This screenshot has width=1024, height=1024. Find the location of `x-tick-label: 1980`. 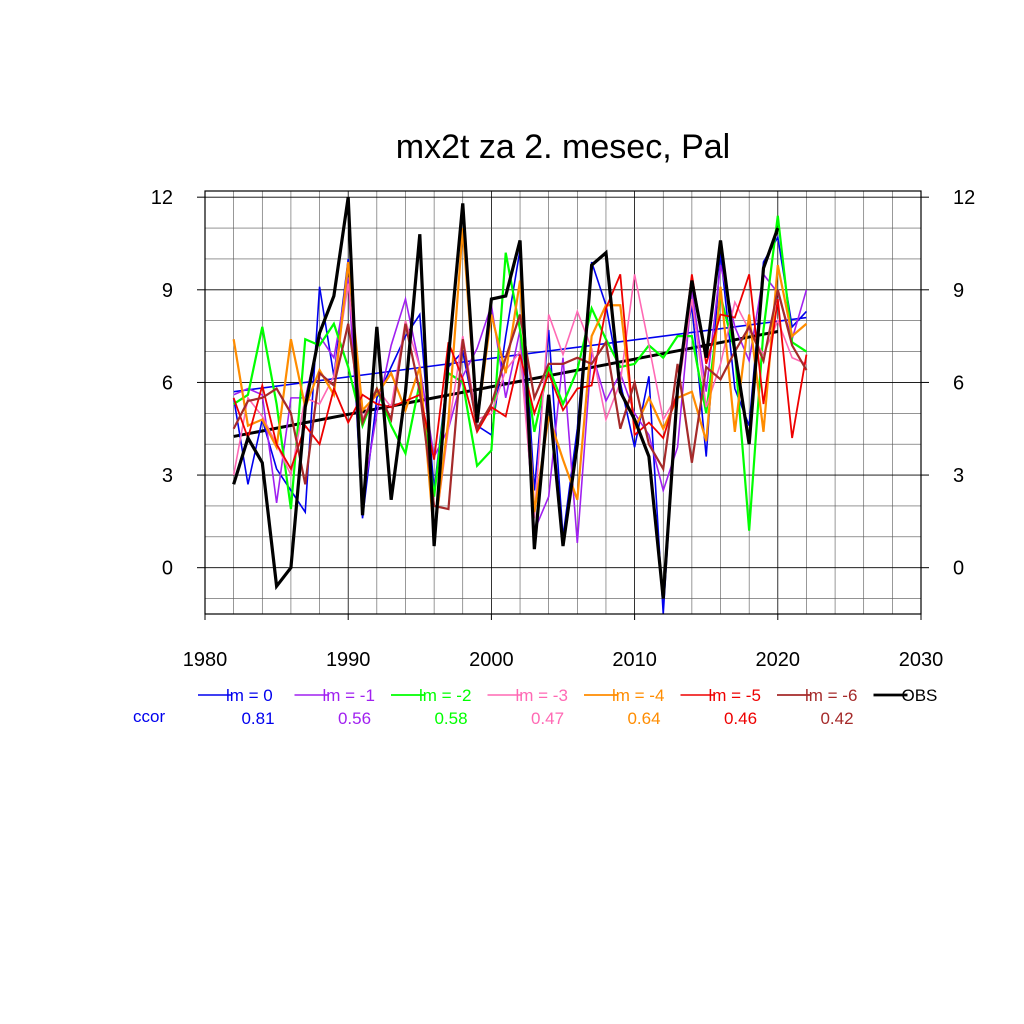

x-tick-label: 1980 is located at coordinates (205, 660).